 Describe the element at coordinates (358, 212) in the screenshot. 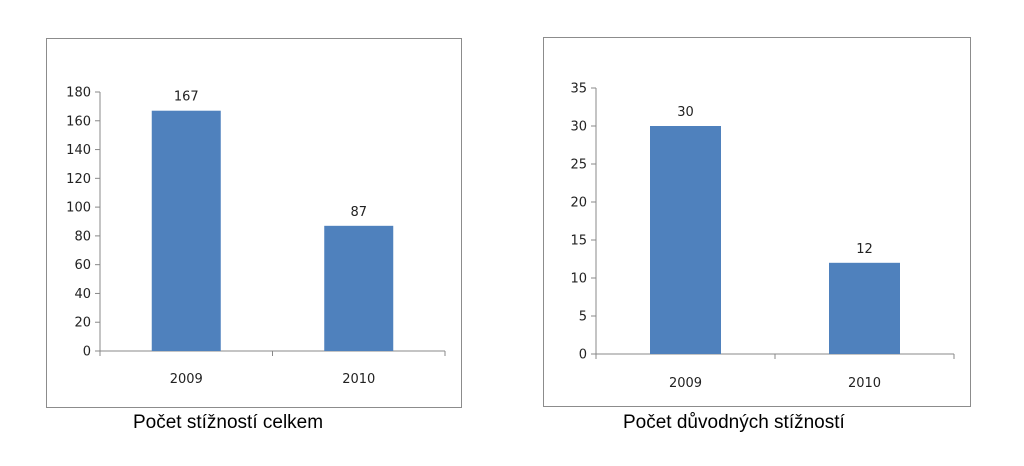

I see `data-label-2010: 87` at that location.